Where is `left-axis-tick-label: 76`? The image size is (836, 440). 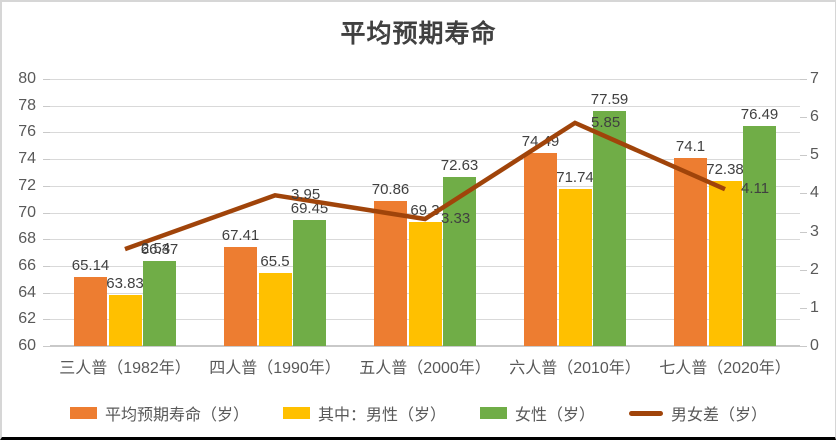
left-axis-tick-label: 76 is located at coordinates (27, 132).